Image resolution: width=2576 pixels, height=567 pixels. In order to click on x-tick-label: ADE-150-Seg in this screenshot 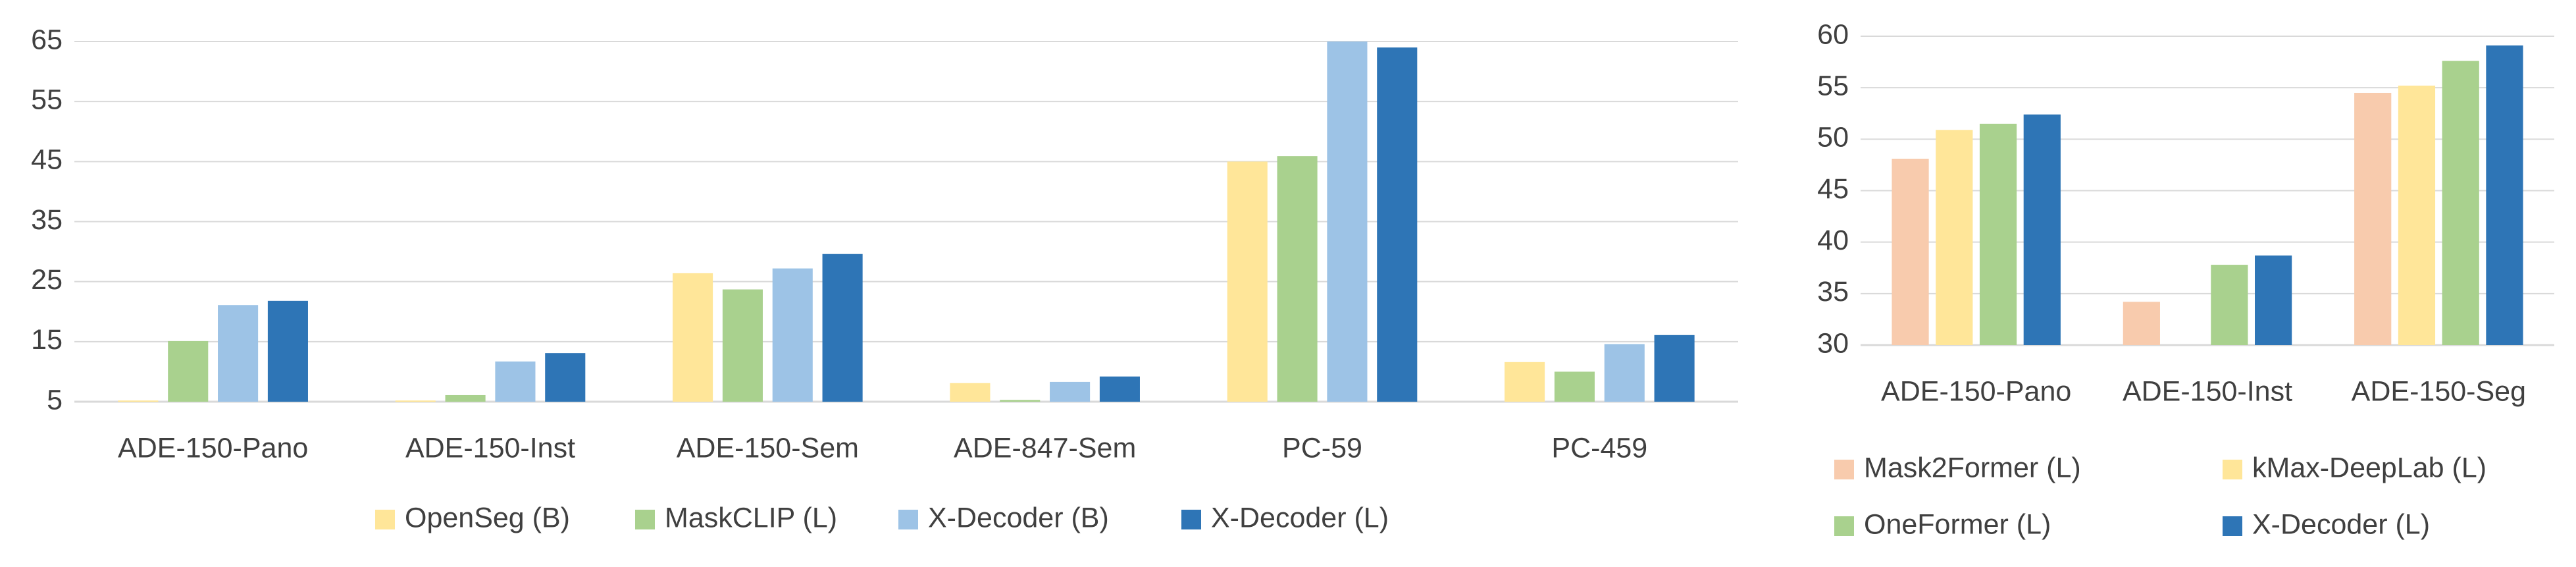, I will do `click(2439, 391)`.